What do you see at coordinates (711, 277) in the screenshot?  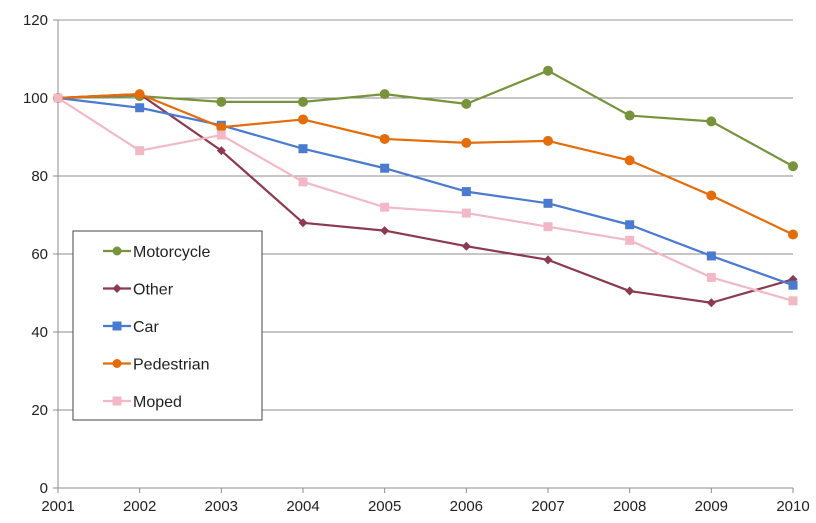 I see `data-point-moped-2009` at bounding box center [711, 277].